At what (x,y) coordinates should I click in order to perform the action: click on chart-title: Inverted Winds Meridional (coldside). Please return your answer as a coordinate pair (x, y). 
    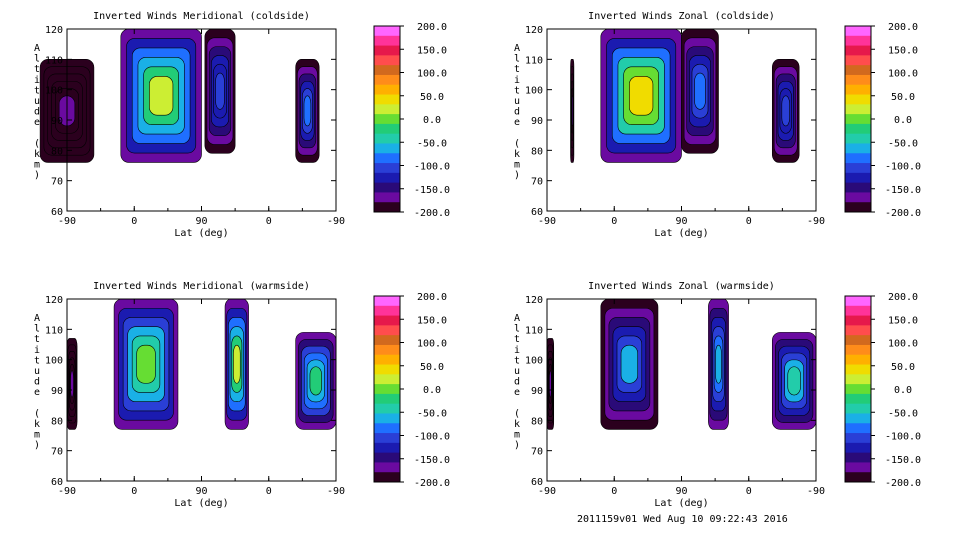
    Looking at the image, I should click on (201, 16).